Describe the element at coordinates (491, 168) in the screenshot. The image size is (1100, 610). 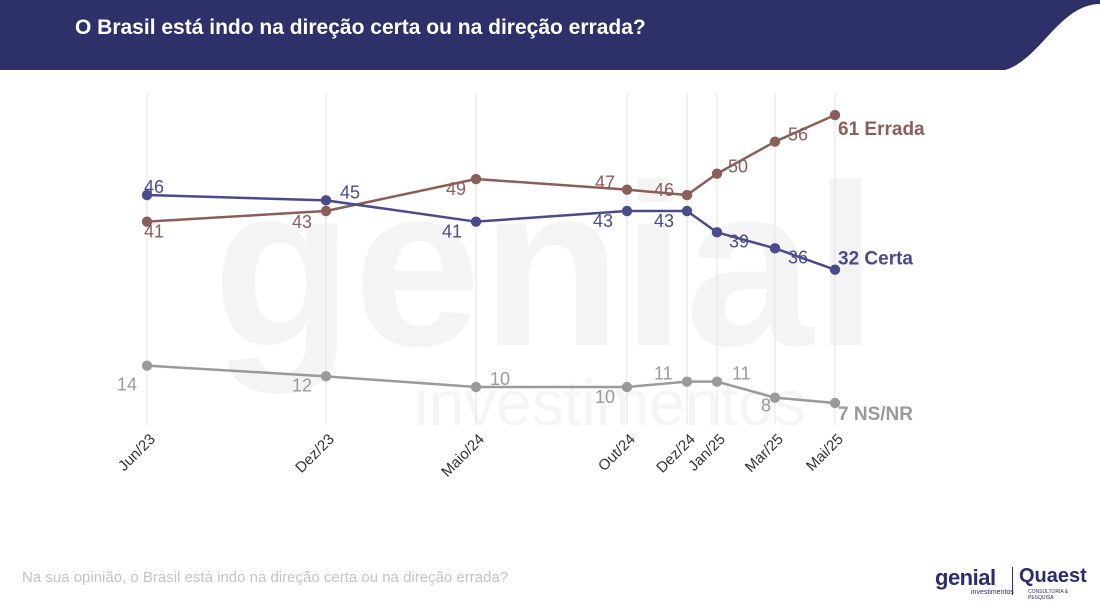
I see `series-line-errada` at that location.